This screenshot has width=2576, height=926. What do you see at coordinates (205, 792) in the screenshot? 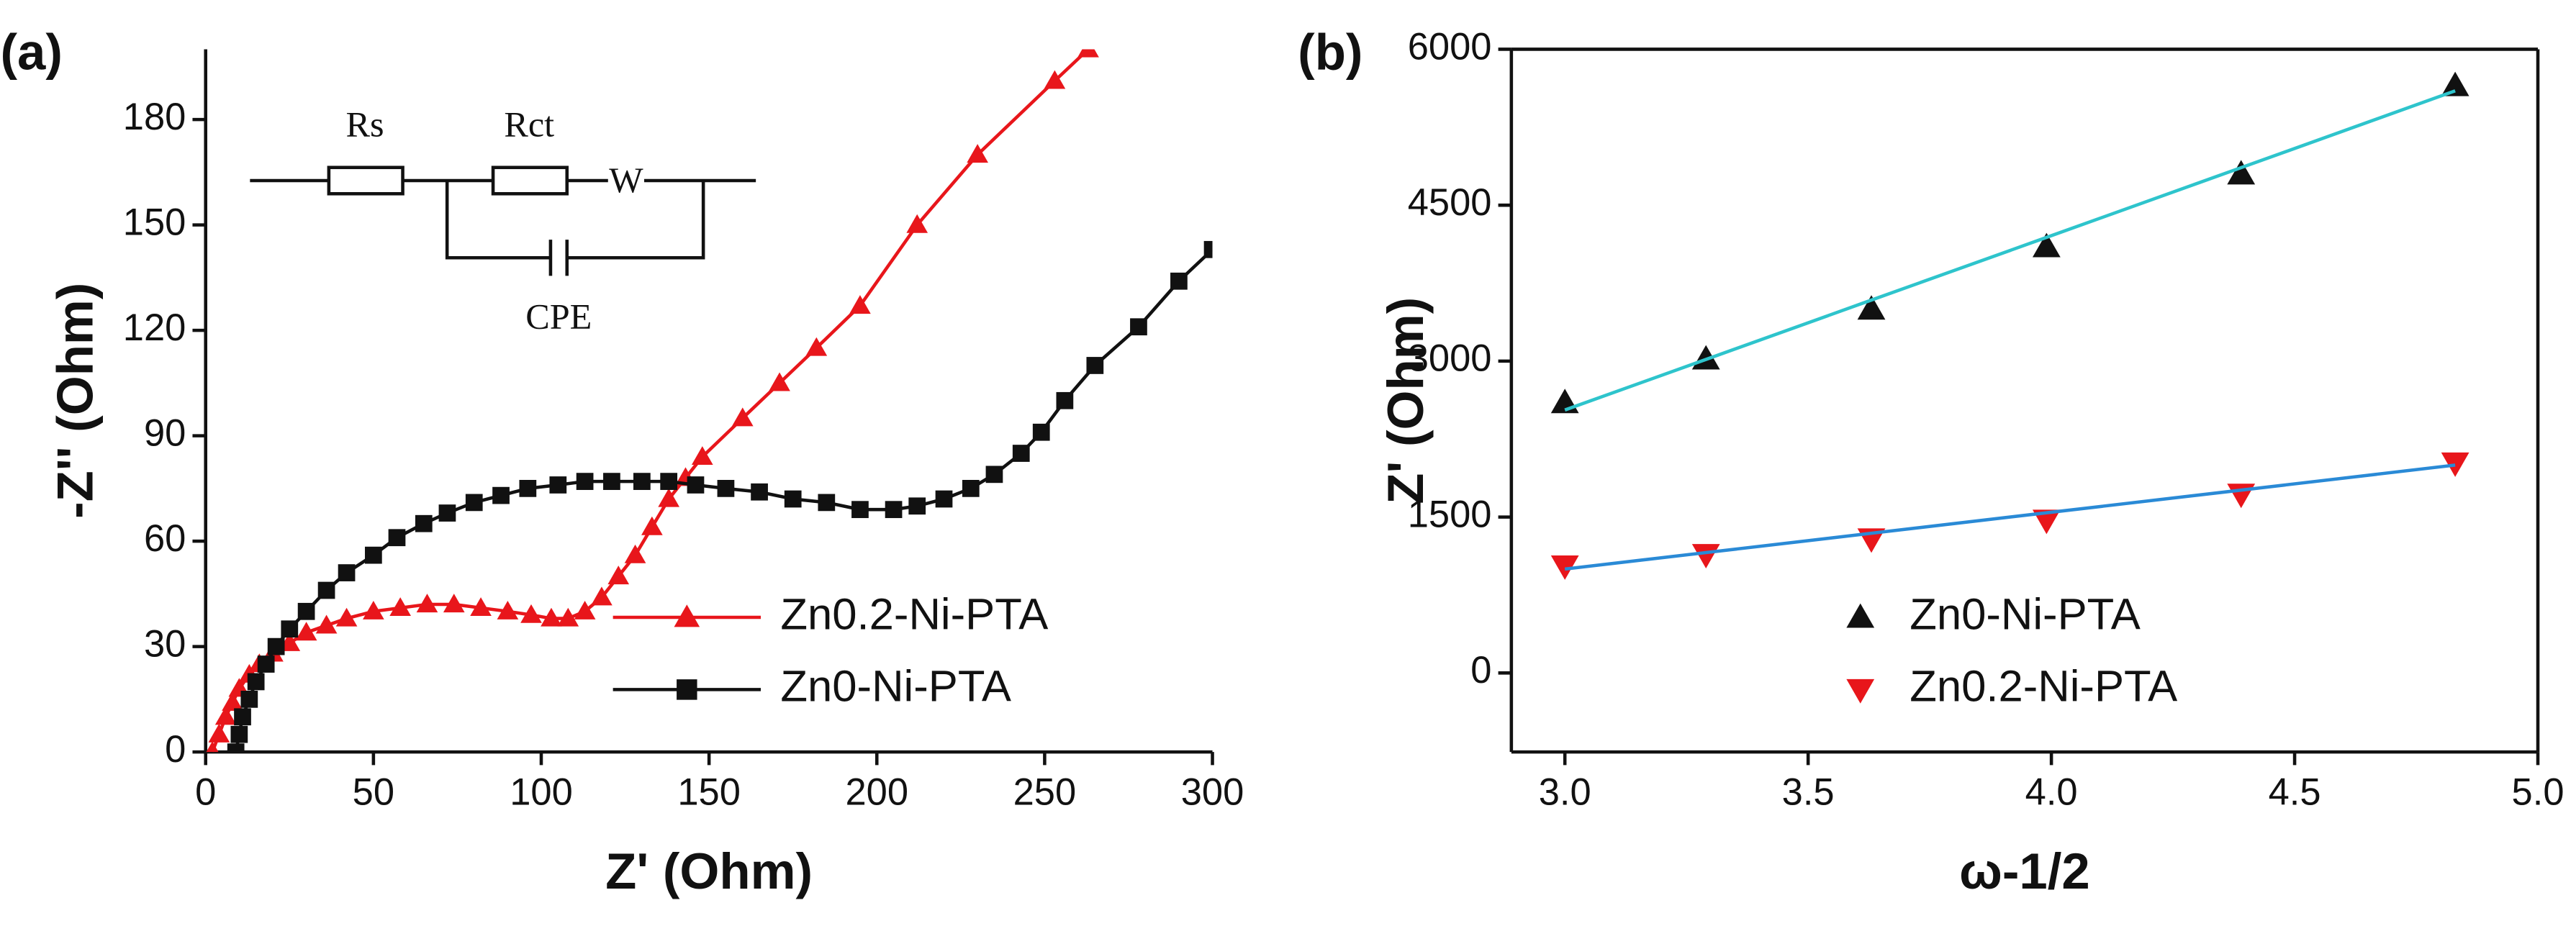
I see `x-tick-label: 0` at bounding box center [205, 792].